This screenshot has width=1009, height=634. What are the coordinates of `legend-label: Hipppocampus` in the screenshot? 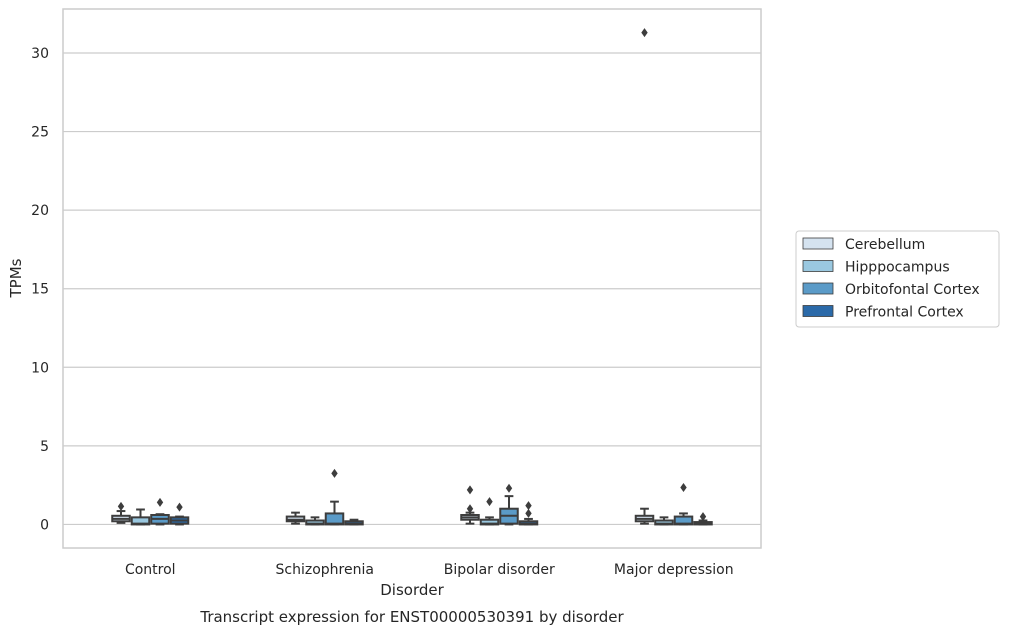 It's located at (897, 268).